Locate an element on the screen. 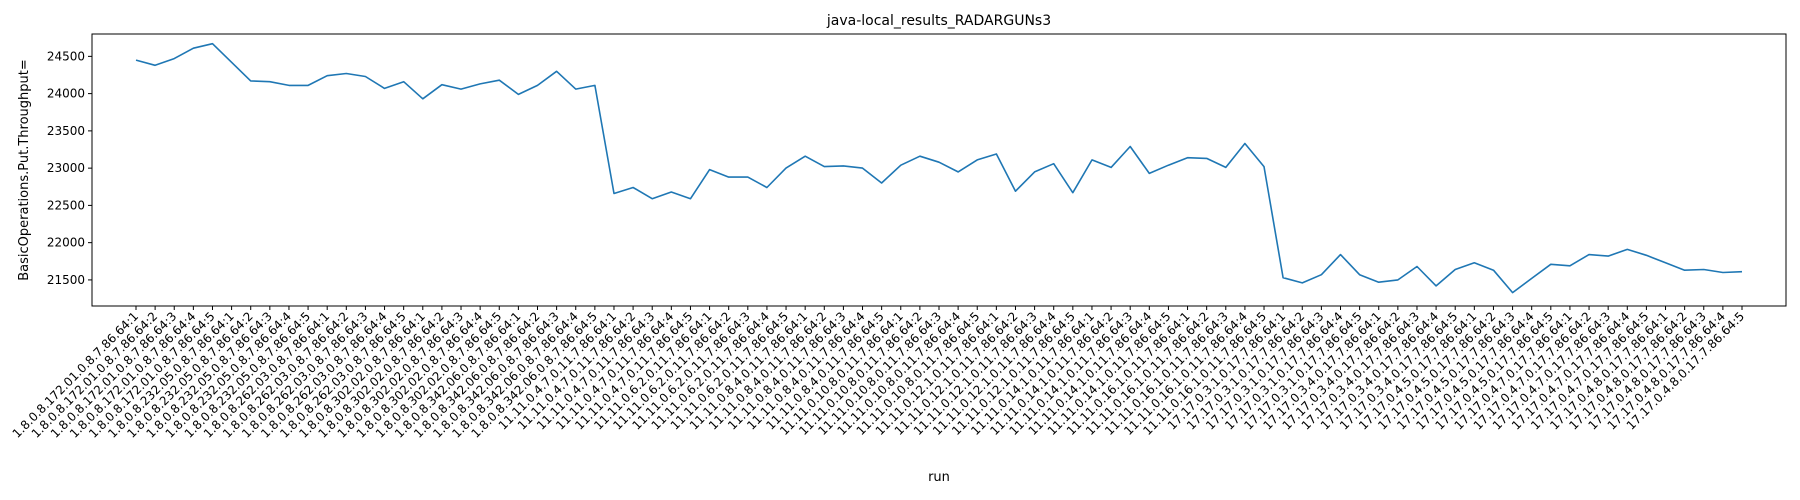  y-tick-label: 23000 is located at coordinates (66, 168).